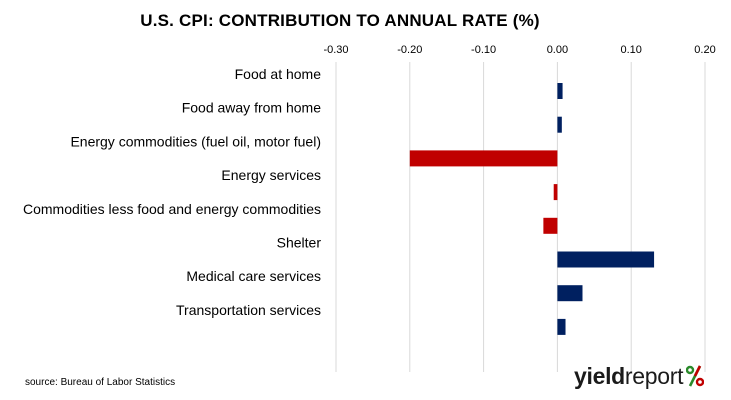 The image size is (731, 400). I want to click on category-label: Food away from home, so click(251, 108).